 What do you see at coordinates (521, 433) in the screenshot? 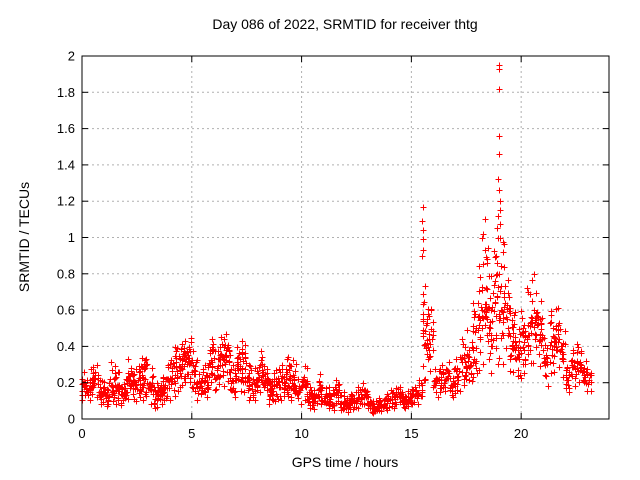
I see `x-tick-label: 20` at bounding box center [521, 433].